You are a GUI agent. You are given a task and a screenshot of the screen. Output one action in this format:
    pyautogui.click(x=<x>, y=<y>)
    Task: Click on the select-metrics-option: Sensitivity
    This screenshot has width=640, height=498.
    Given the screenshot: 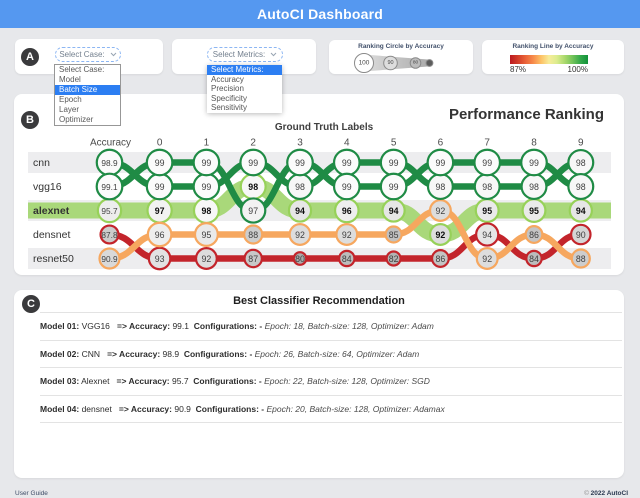 What is the action you would take?
    pyautogui.click(x=229, y=108)
    